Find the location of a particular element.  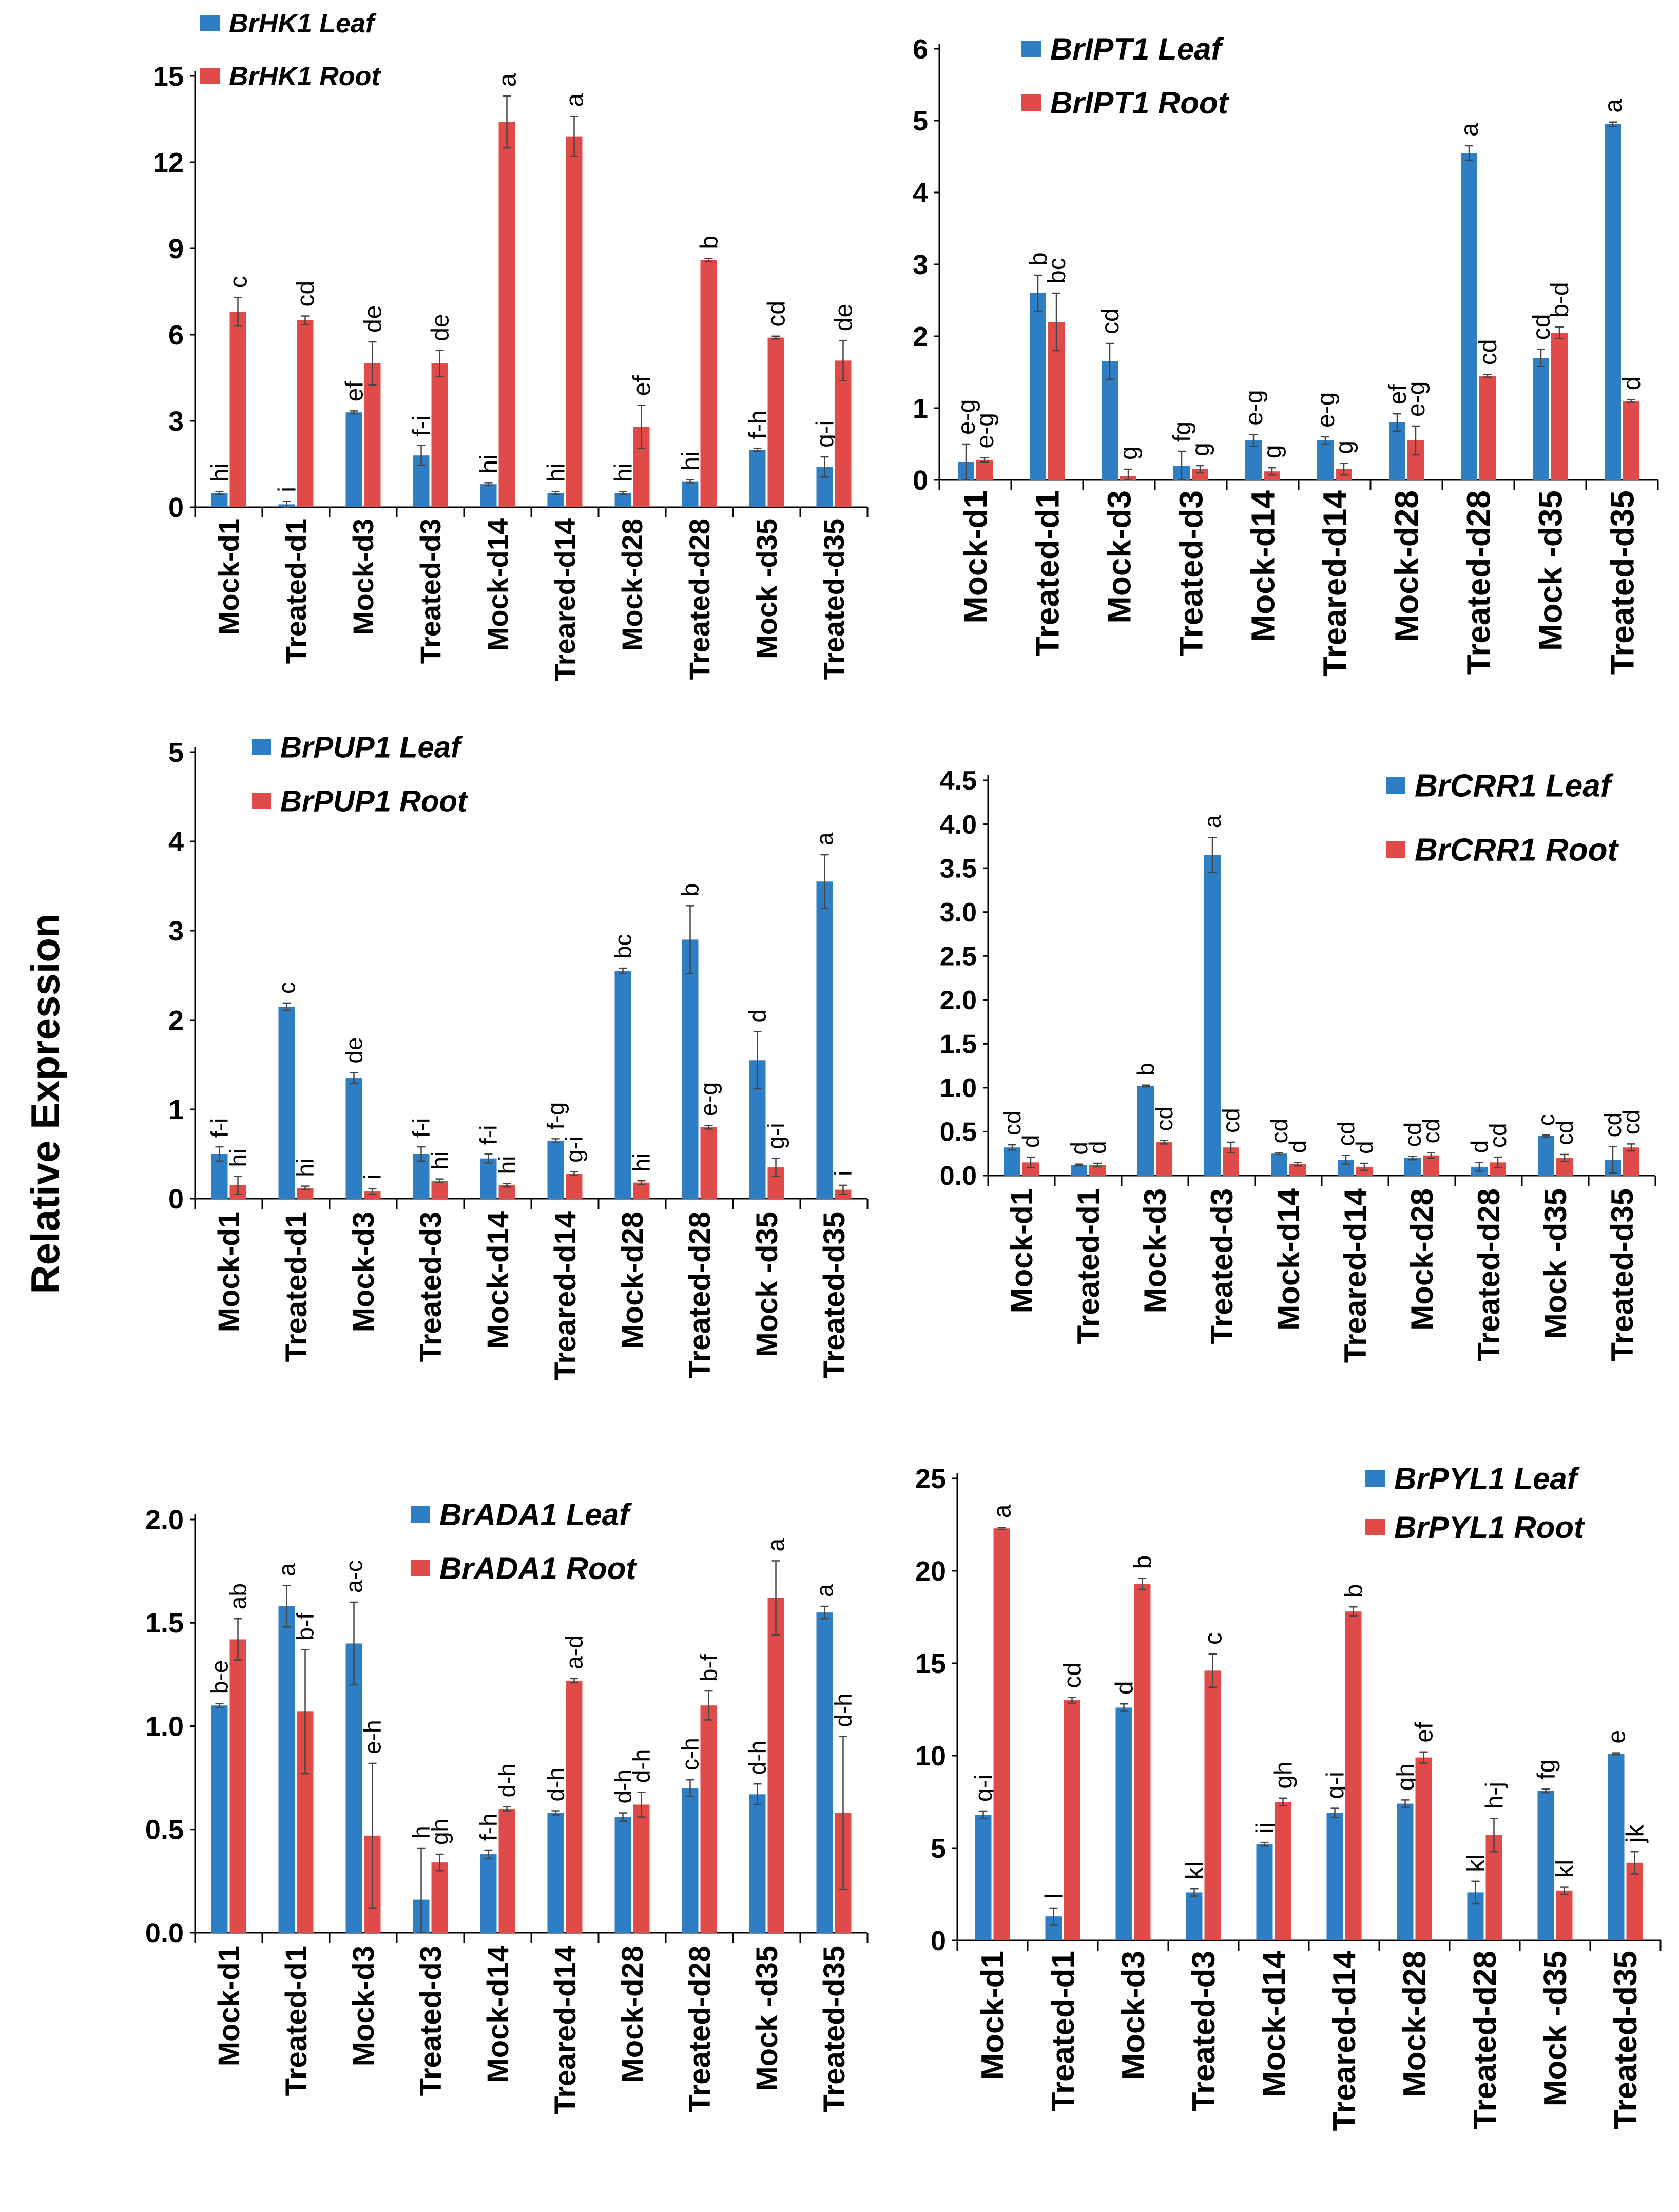

significance-label: ef is located at coordinates (354, 391).